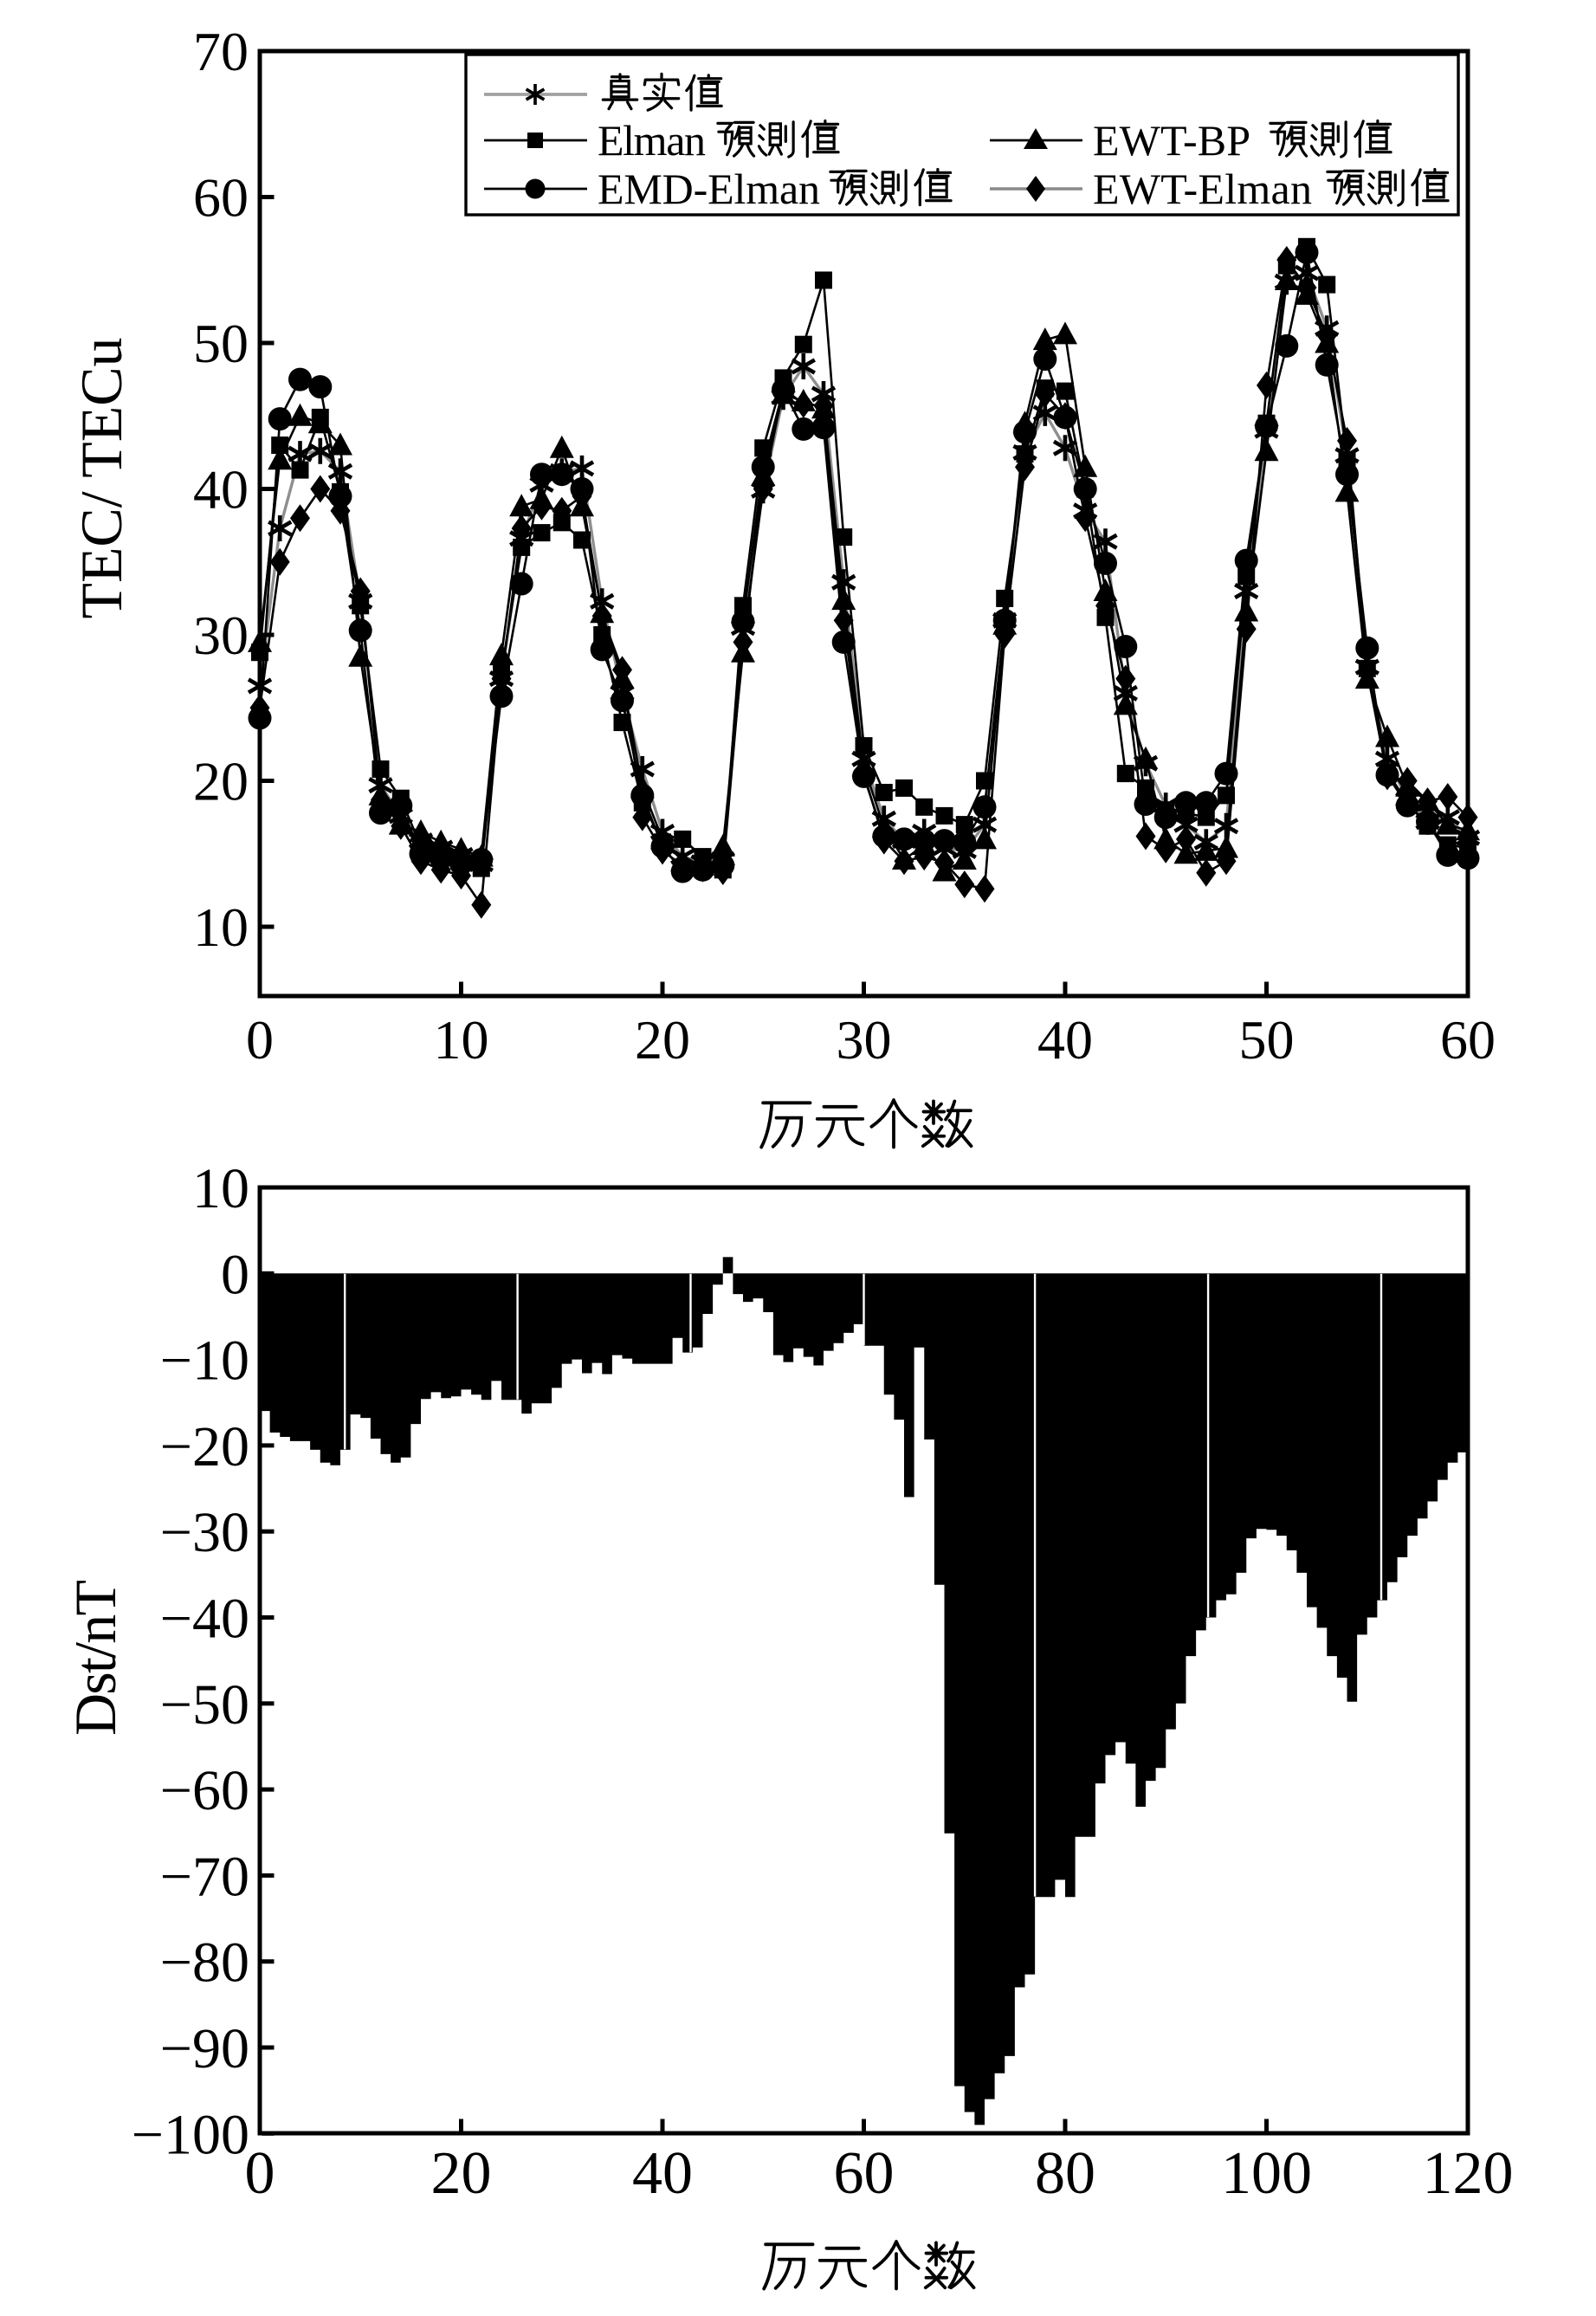  Describe the element at coordinates (652, 140) in the screenshot. I see `svg-text: Elman` at that location.